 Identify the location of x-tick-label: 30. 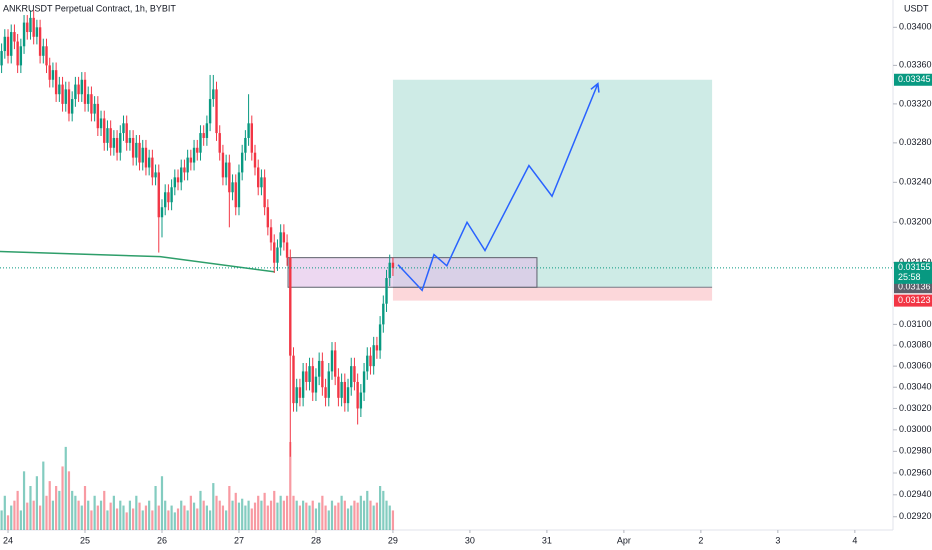
(470, 540).